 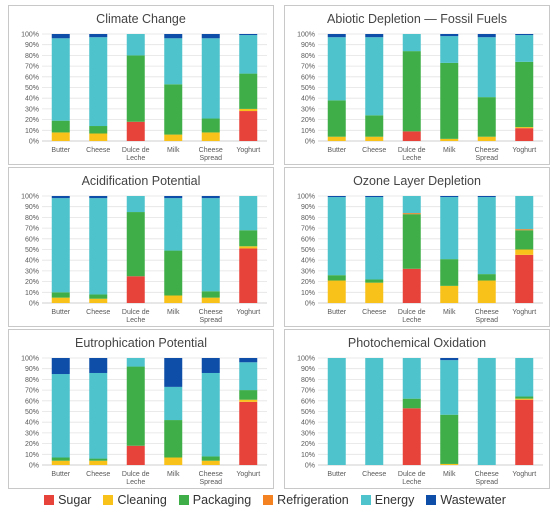 I want to click on y-tick-label: 90%, so click(x=308, y=207).